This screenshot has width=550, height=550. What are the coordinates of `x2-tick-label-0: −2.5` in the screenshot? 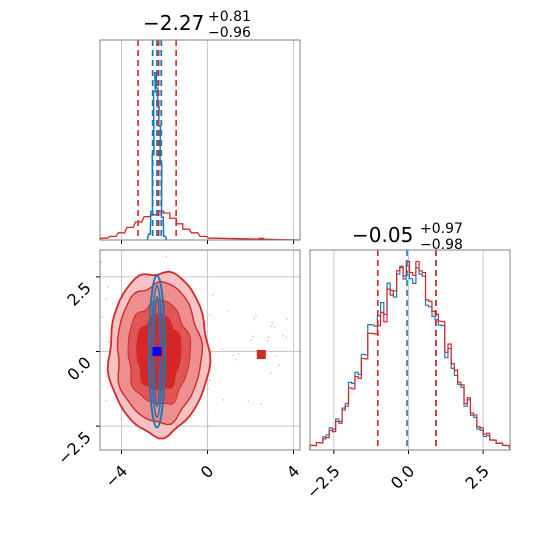 It's located at (323, 481).